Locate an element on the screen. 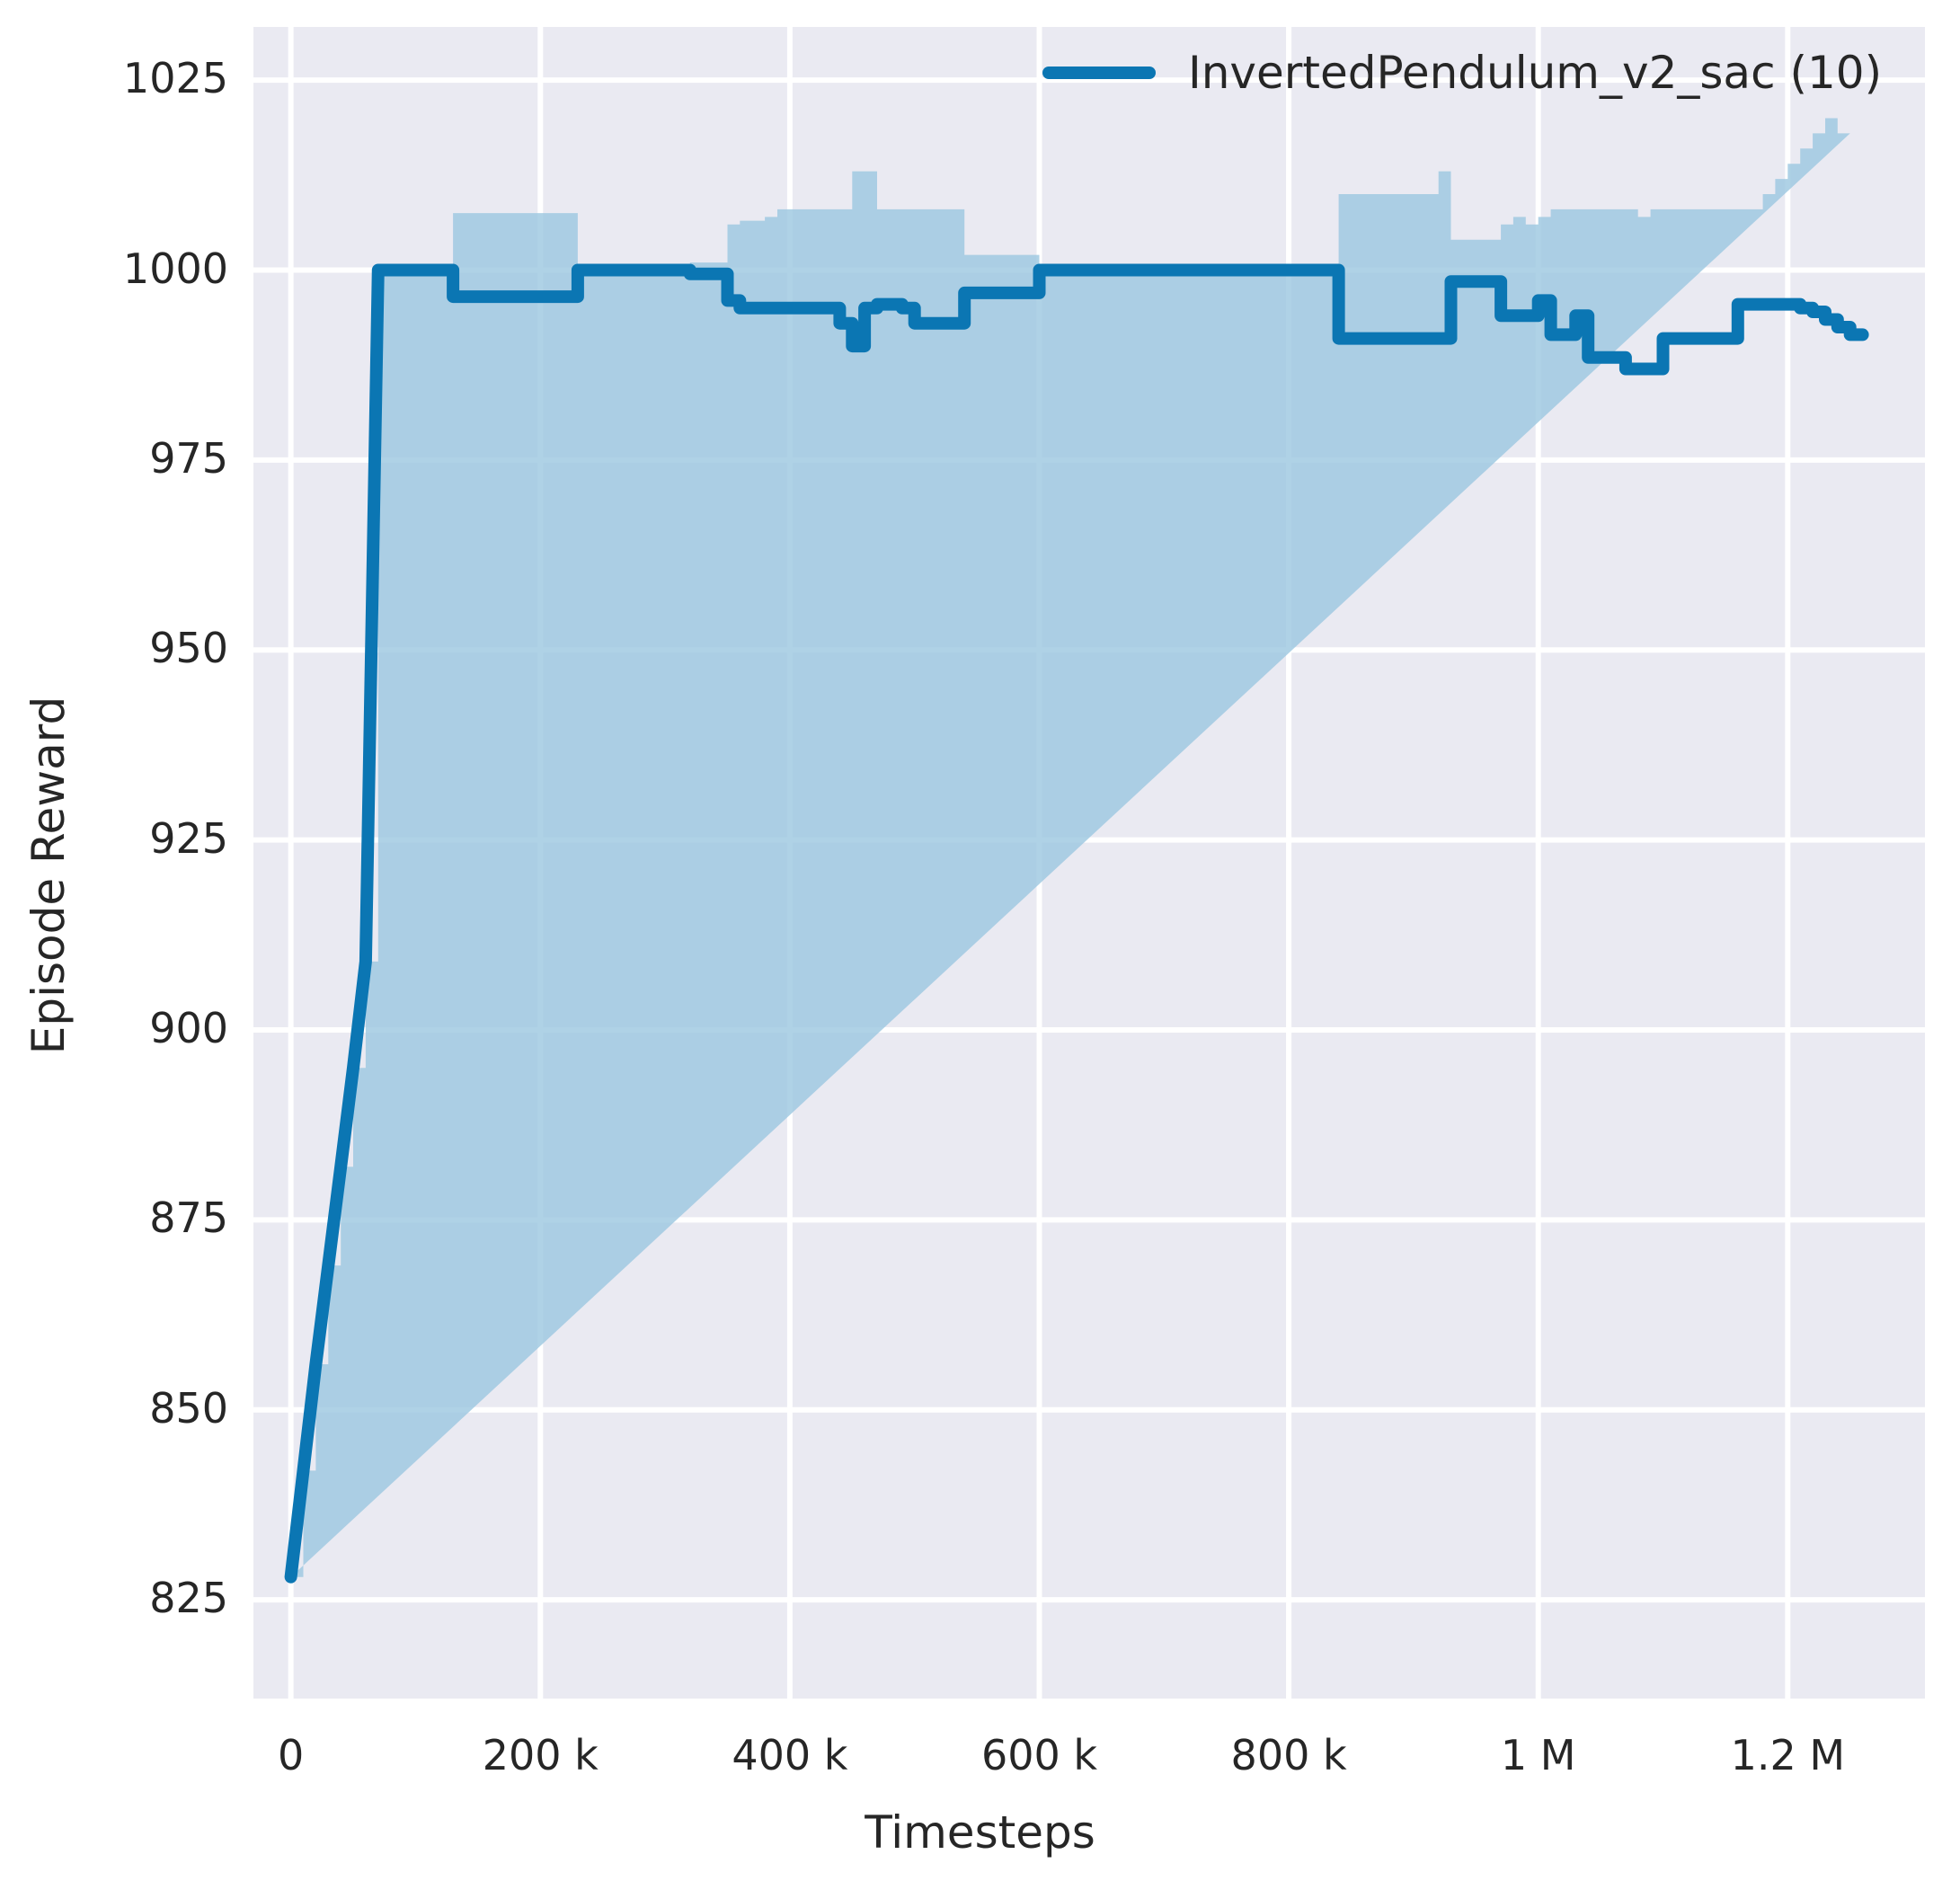 The image size is (1960, 1890). y-tick-label: 950 is located at coordinates (188, 648).